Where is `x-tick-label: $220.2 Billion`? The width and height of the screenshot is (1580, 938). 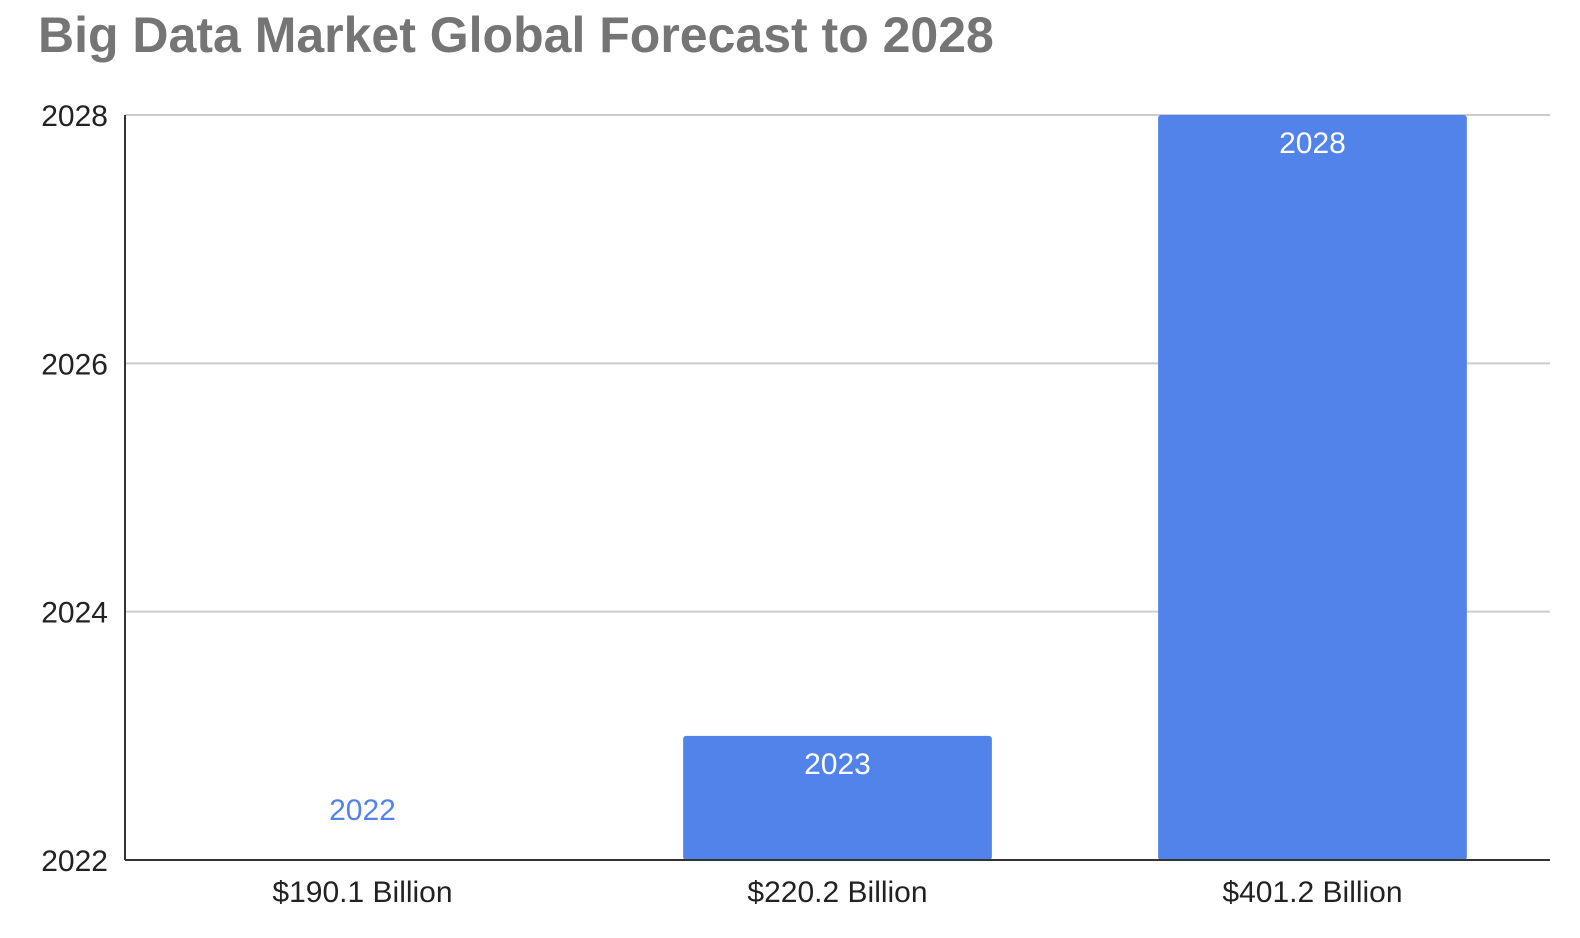
x-tick-label: $220.2 Billion is located at coordinates (837, 892).